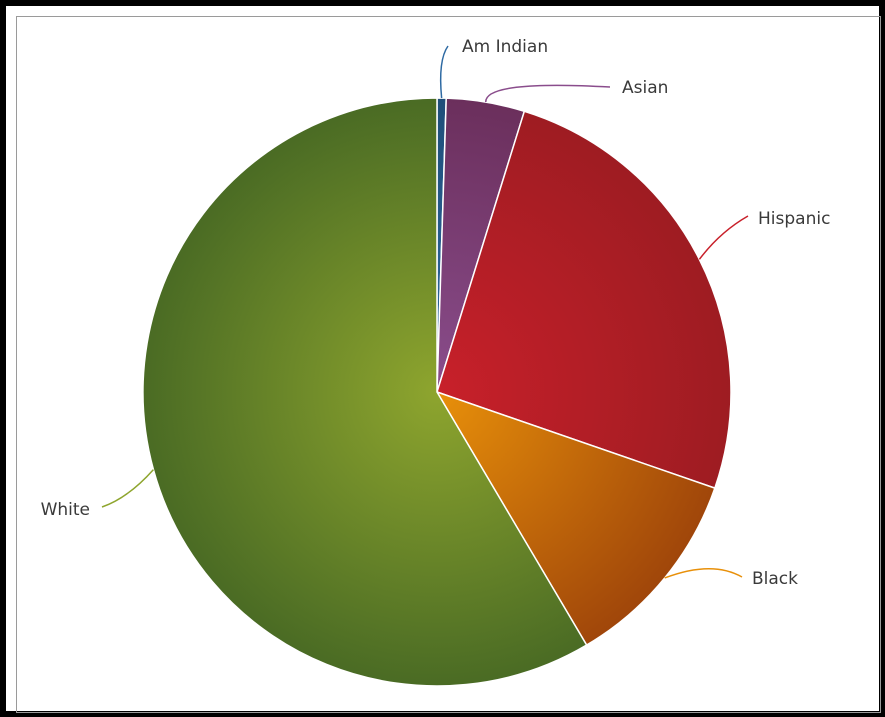 The width and height of the screenshot is (885, 717). What do you see at coordinates (794, 219) in the screenshot?
I see `slice-label-hispanic: Hispanic` at bounding box center [794, 219].